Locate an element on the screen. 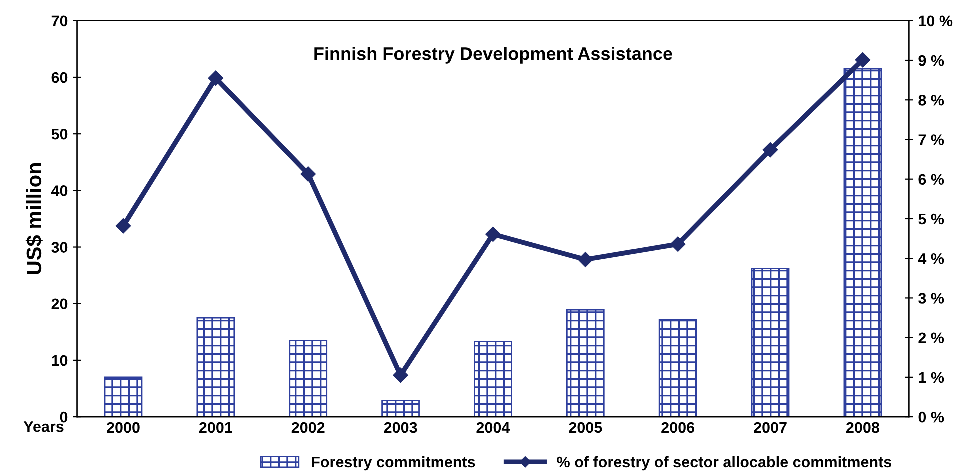 This screenshot has height=475, width=954. x-tick-label: 2007 is located at coordinates (770, 428).